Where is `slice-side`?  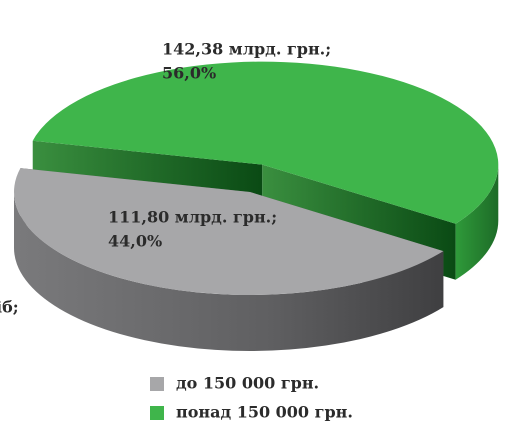
slice-side is located at coordinates (477, 222).